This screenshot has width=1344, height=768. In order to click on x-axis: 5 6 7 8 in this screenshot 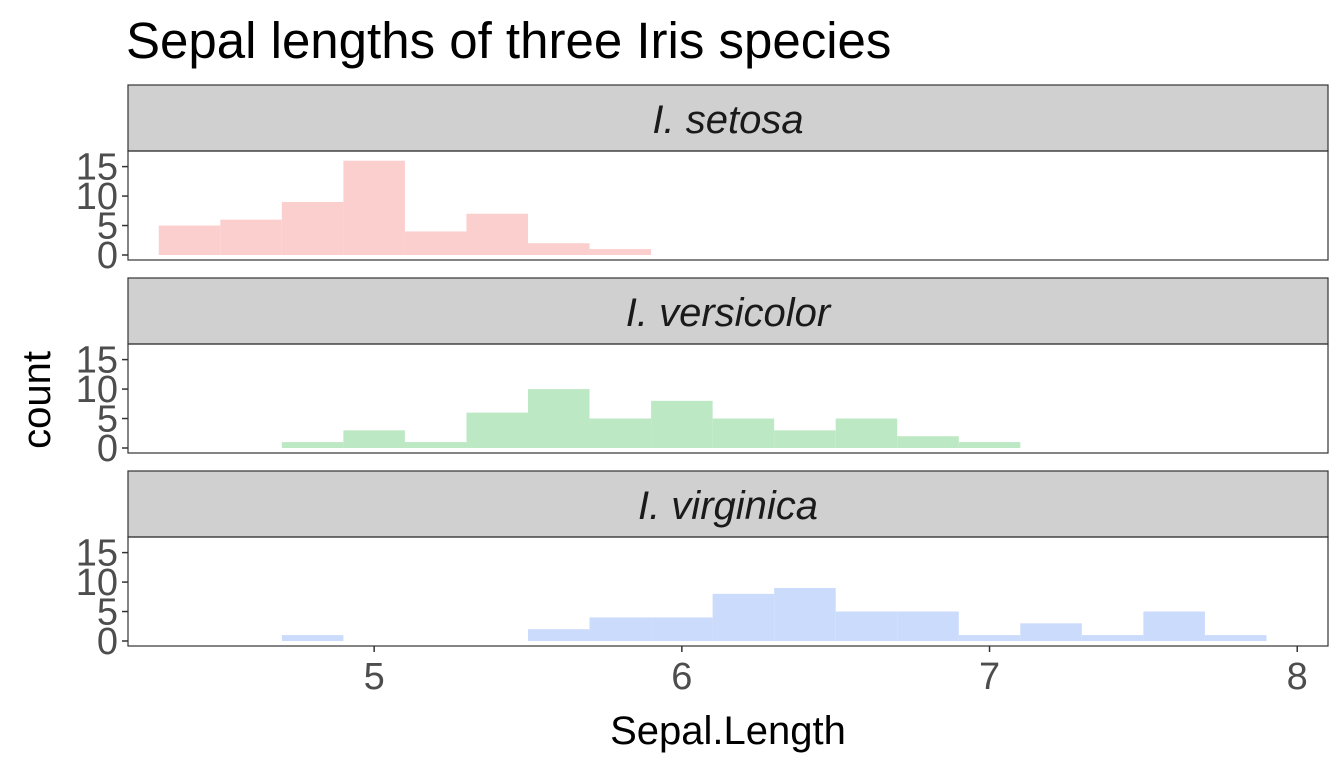, I will do `click(836, 672)`.